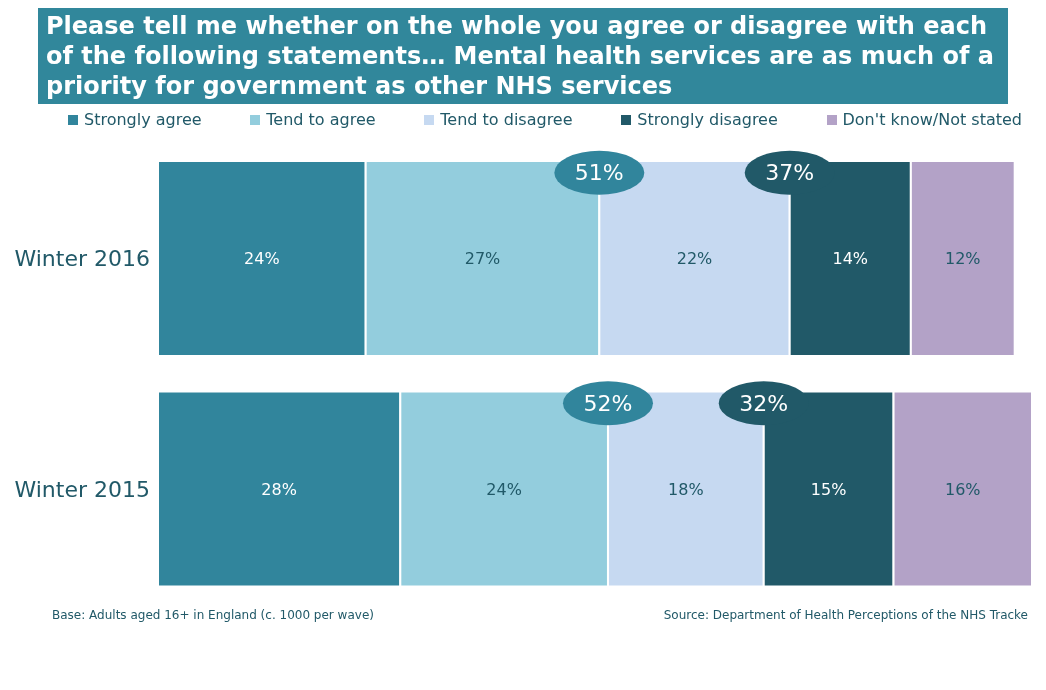 The image size is (1046, 690). What do you see at coordinates (764, 403) in the screenshot?
I see `annotation: 32%` at bounding box center [764, 403].